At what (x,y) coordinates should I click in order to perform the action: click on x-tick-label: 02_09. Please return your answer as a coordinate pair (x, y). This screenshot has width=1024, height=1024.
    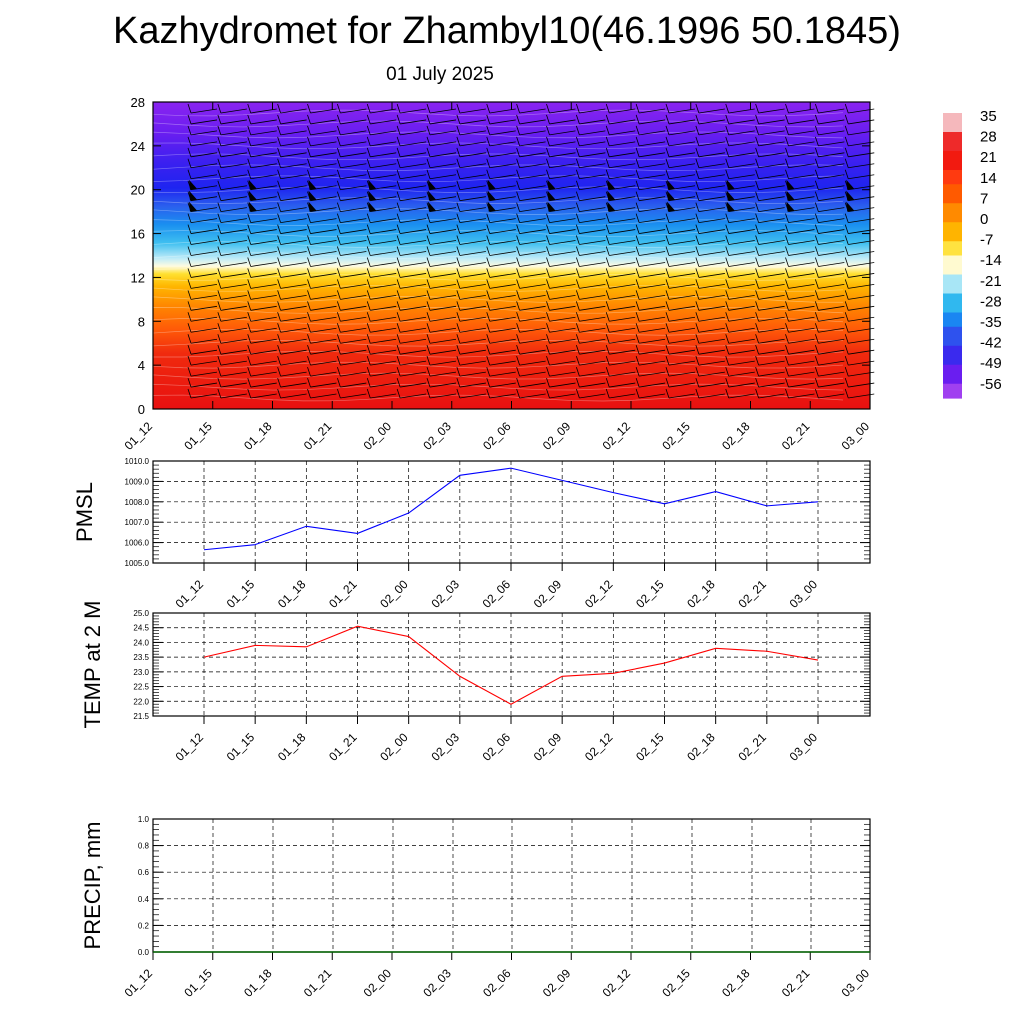
    Looking at the image, I should click on (557, 436).